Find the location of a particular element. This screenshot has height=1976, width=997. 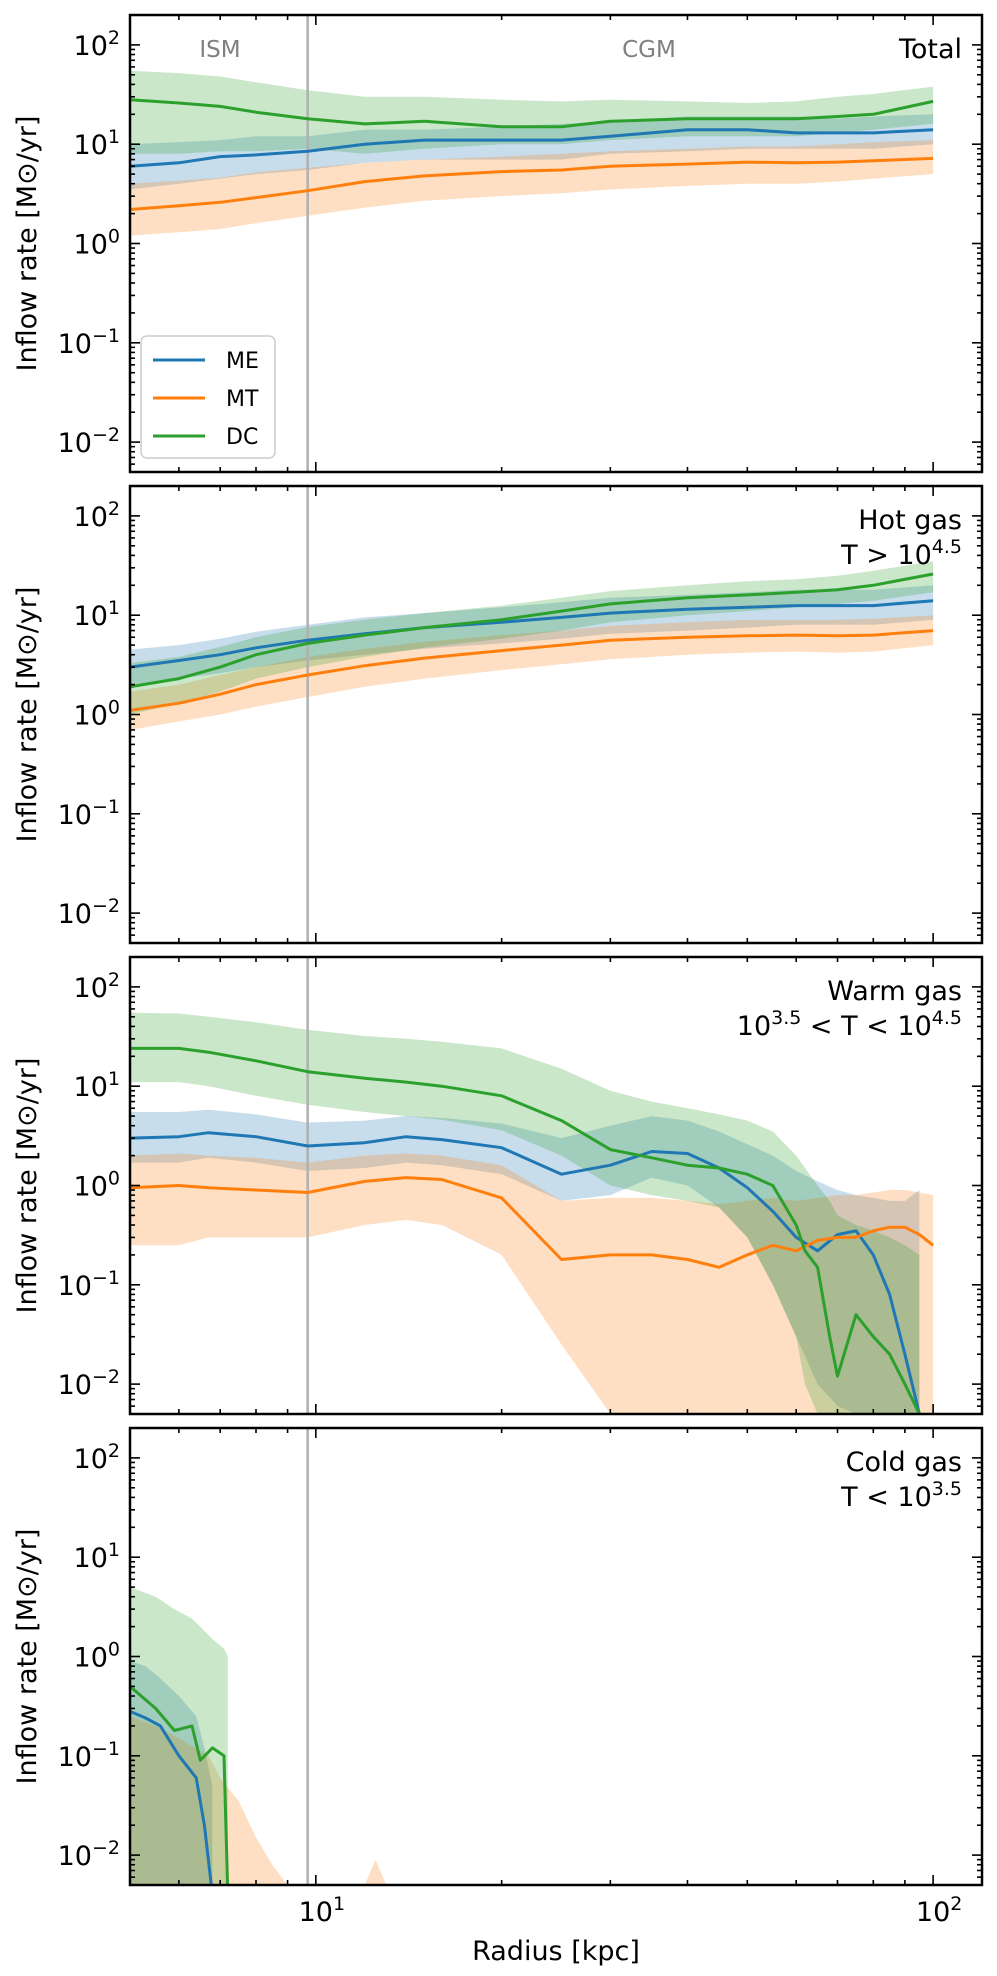

x-tick-label: 10¹ is located at coordinates (322, 1910).